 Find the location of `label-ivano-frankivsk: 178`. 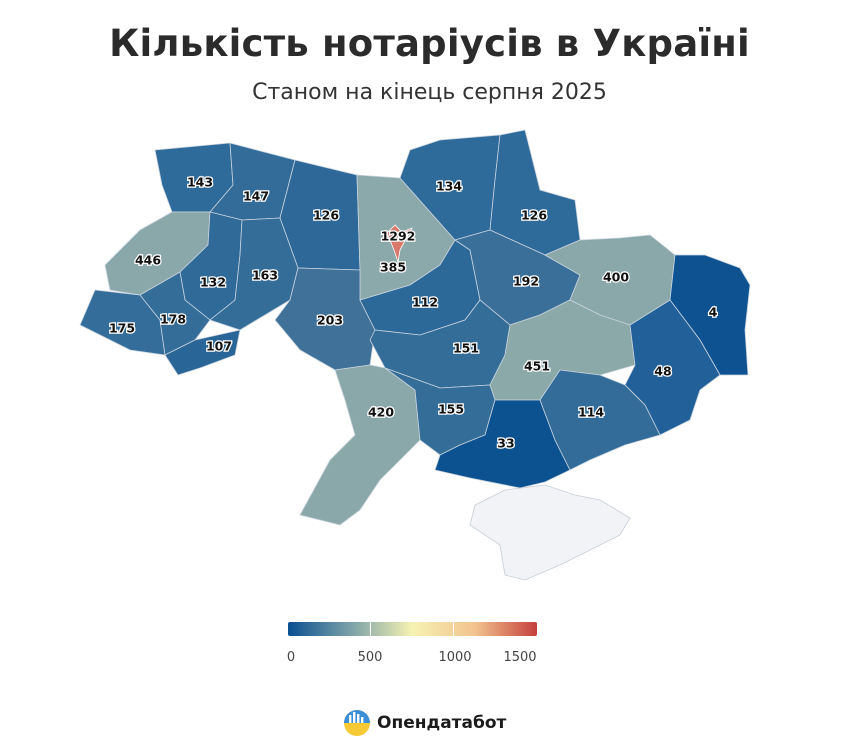

label-ivano-frankivsk: 178 is located at coordinates (173, 319).